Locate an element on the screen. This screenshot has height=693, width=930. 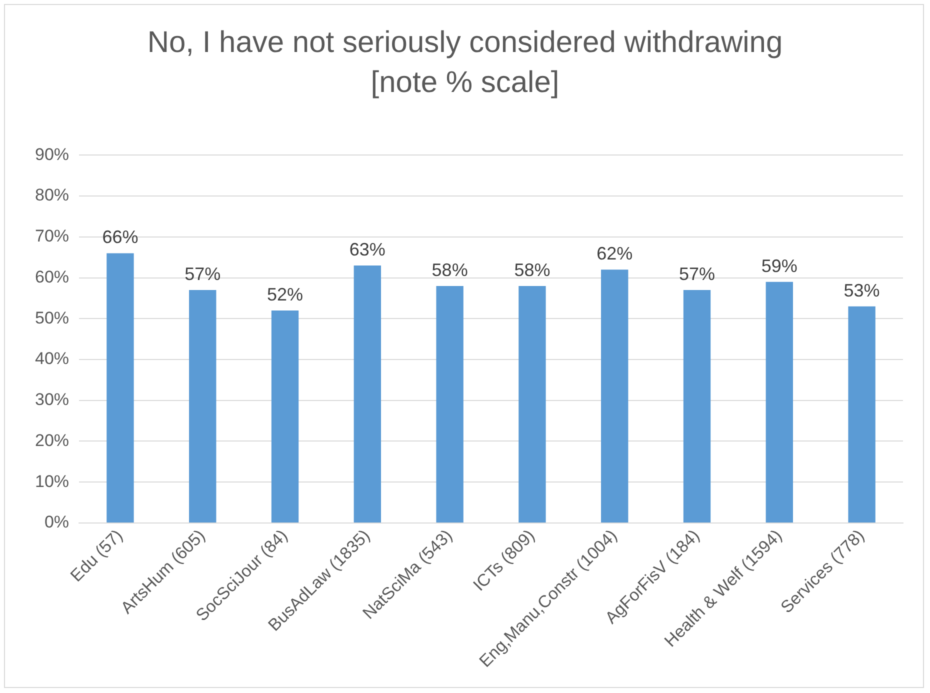
y-tick-label: 30% is located at coordinates (52, 400).